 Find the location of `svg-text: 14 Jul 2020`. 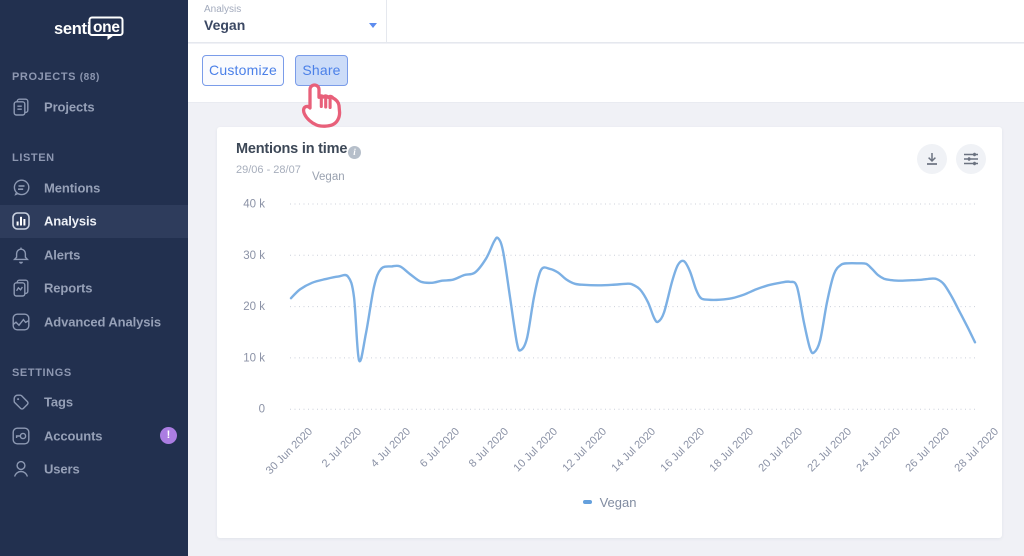

svg-text: 14 Jul 2020 is located at coordinates (633, 450).